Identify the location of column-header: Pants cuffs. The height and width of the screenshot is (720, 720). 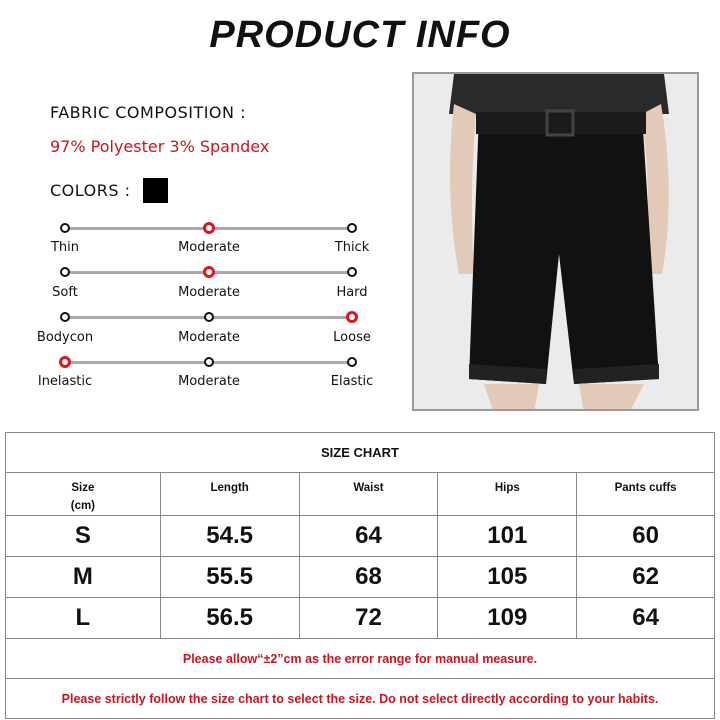
(645, 494).